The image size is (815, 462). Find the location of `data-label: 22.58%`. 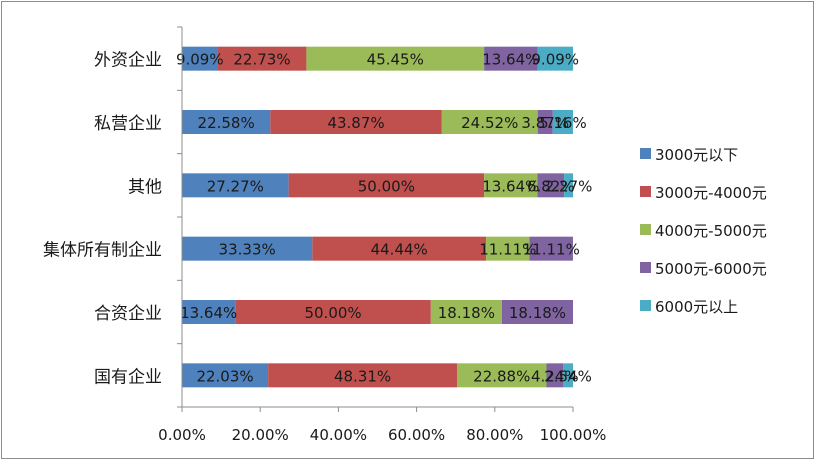

data-label: 22.58% is located at coordinates (226, 123).